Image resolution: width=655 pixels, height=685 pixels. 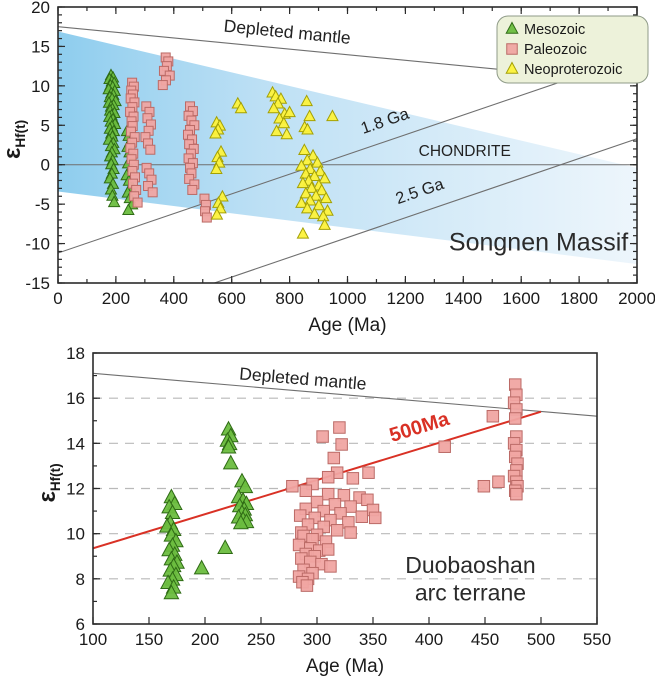 What do you see at coordinates (40, 46) in the screenshot?
I see `y-tick-label: 15` at bounding box center [40, 46].